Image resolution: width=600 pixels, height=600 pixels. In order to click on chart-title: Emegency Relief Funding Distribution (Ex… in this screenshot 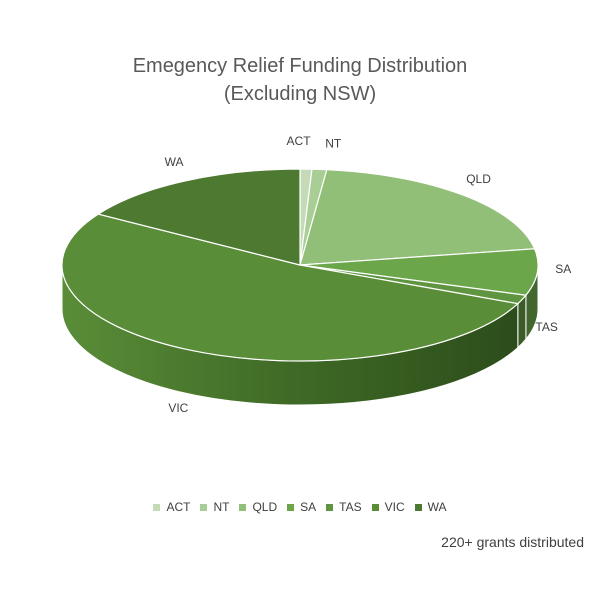, I will do `click(300, 80)`.